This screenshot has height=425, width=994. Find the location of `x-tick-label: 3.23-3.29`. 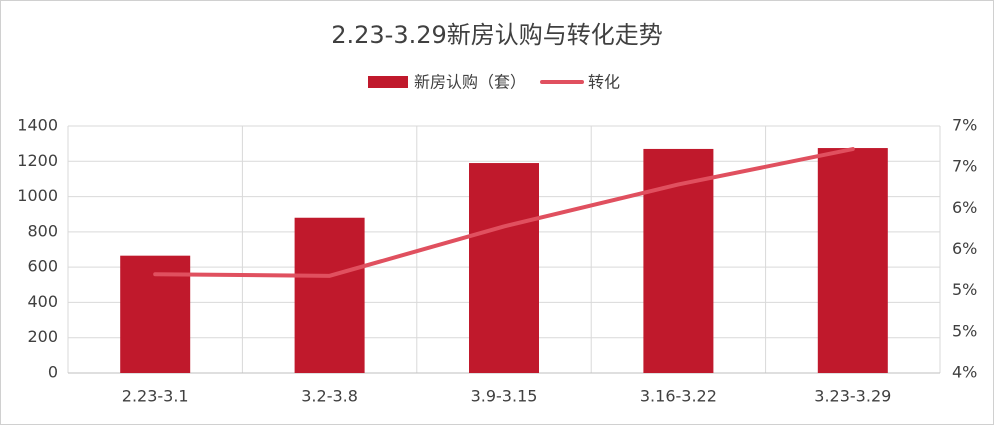

x-tick-label: 3.23-3.29 is located at coordinates (852, 396).